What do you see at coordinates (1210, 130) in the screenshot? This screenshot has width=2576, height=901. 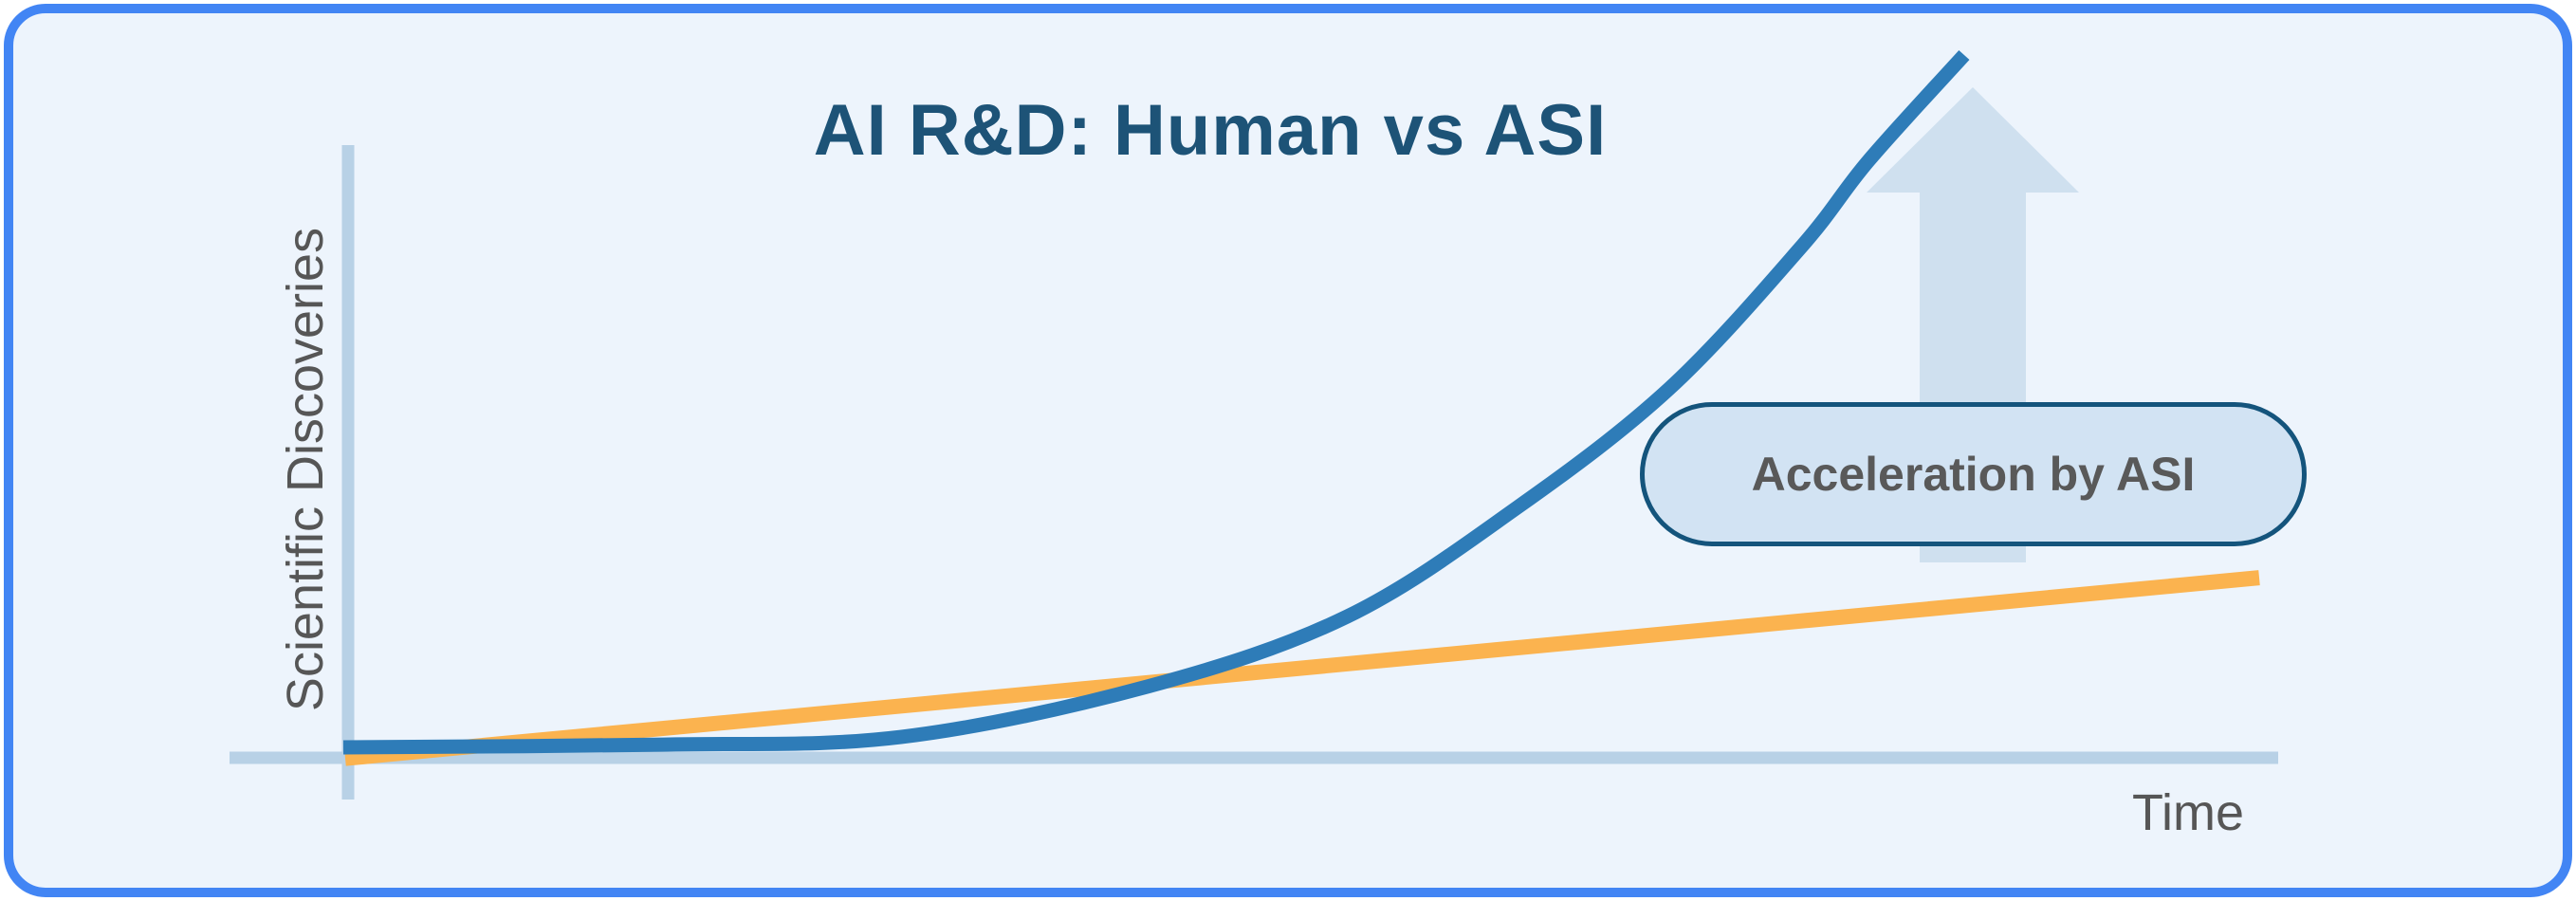 I see `chart-title: AI R&D: Human vs ASI` at bounding box center [1210, 130].